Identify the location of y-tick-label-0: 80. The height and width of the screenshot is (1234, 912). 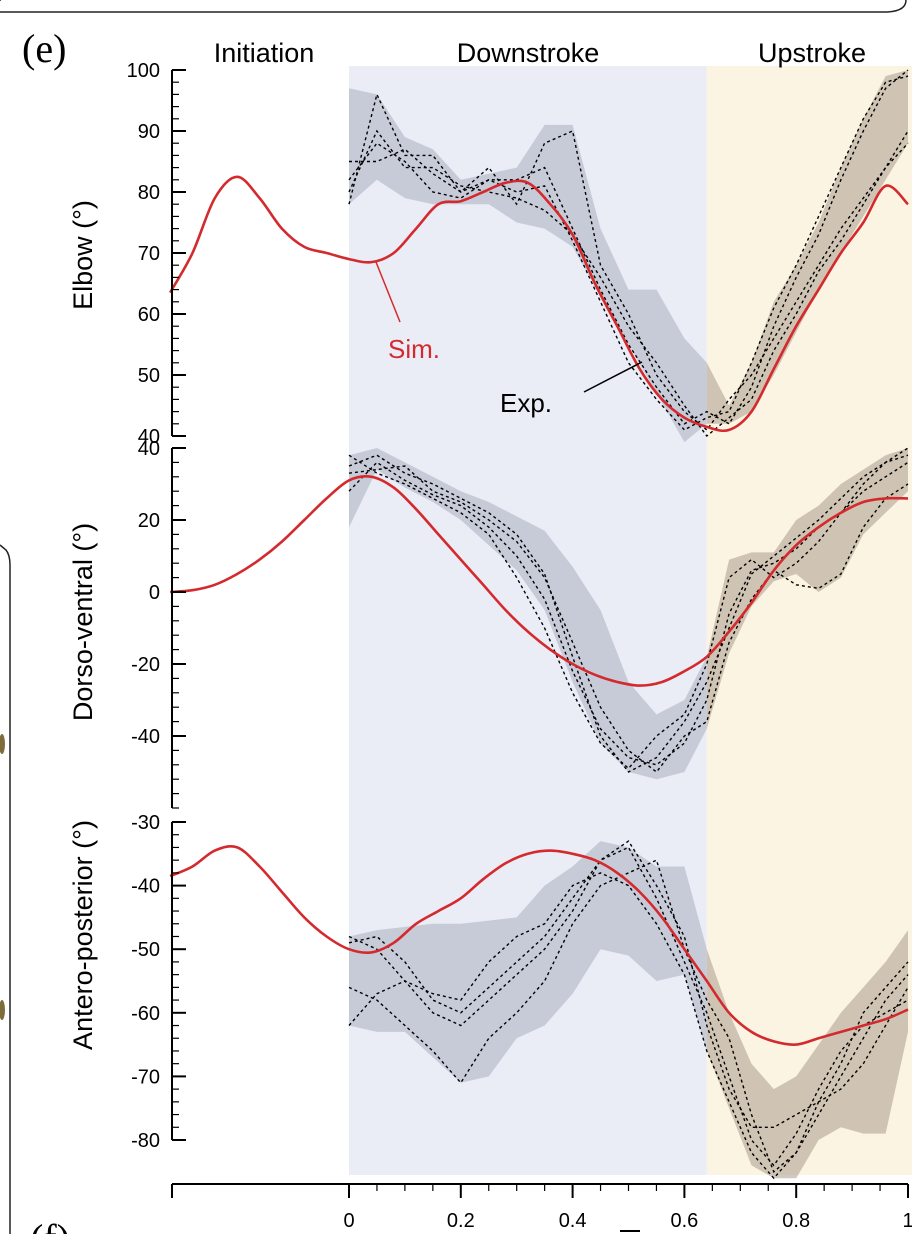
(149, 193).